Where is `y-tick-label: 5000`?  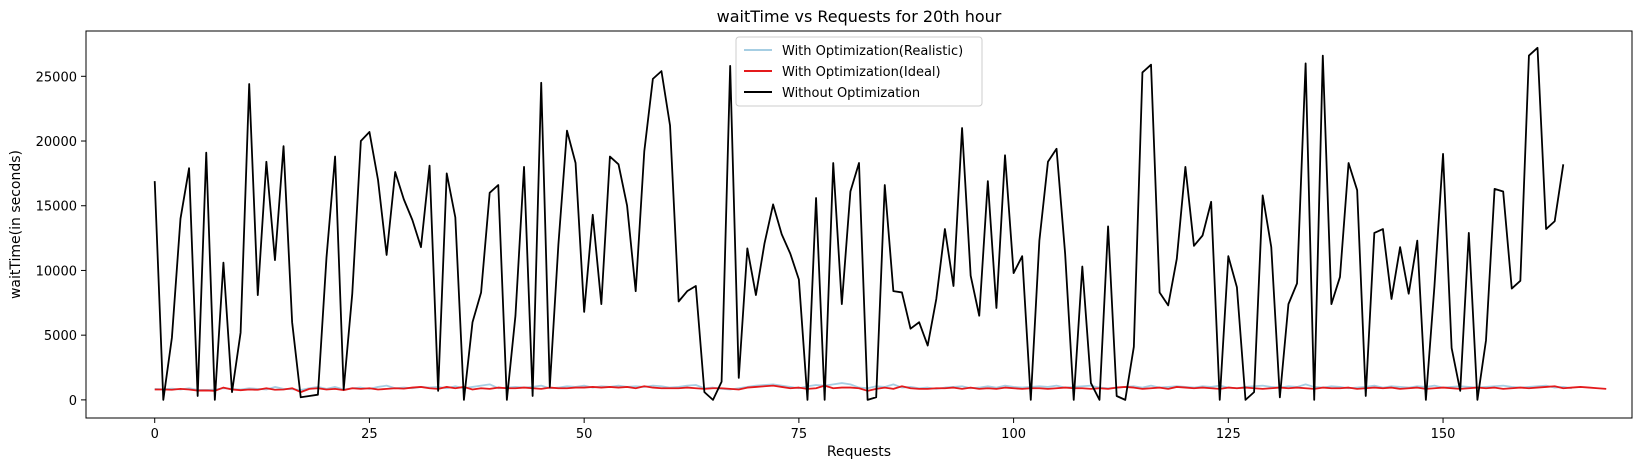
y-tick-label: 5000 is located at coordinates (60, 336).